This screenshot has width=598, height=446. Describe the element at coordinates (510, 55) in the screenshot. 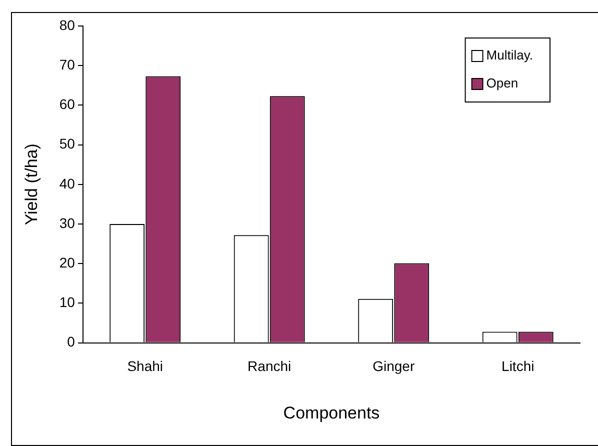

I see `legend-label: Multilay.` at that location.